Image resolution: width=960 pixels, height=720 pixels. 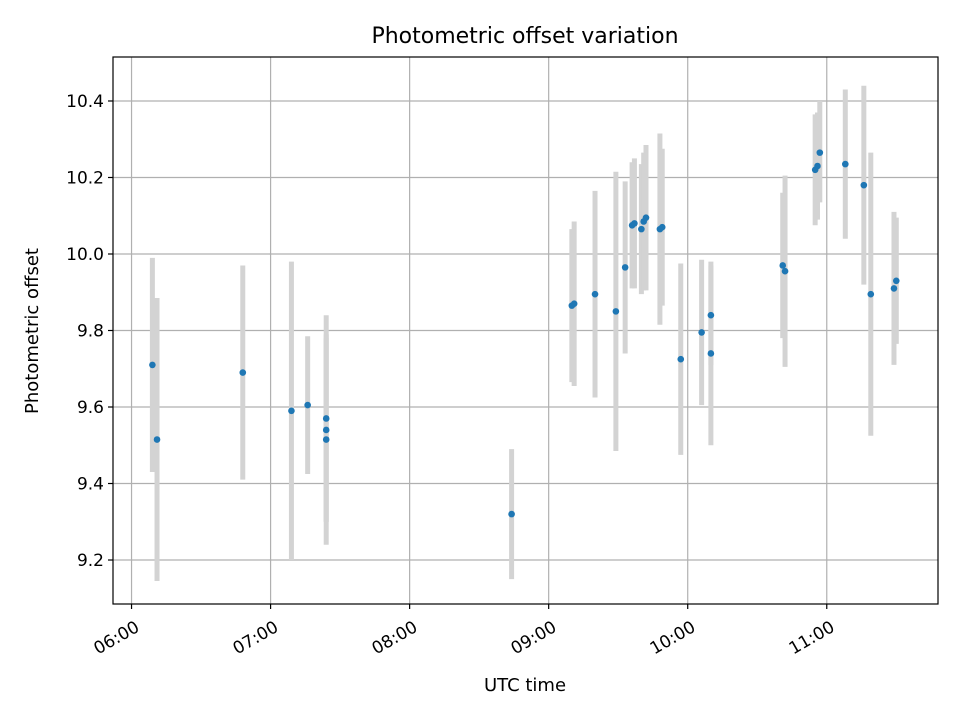 I want to click on y-tick-label: 10.0, so click(x=85, y=255).